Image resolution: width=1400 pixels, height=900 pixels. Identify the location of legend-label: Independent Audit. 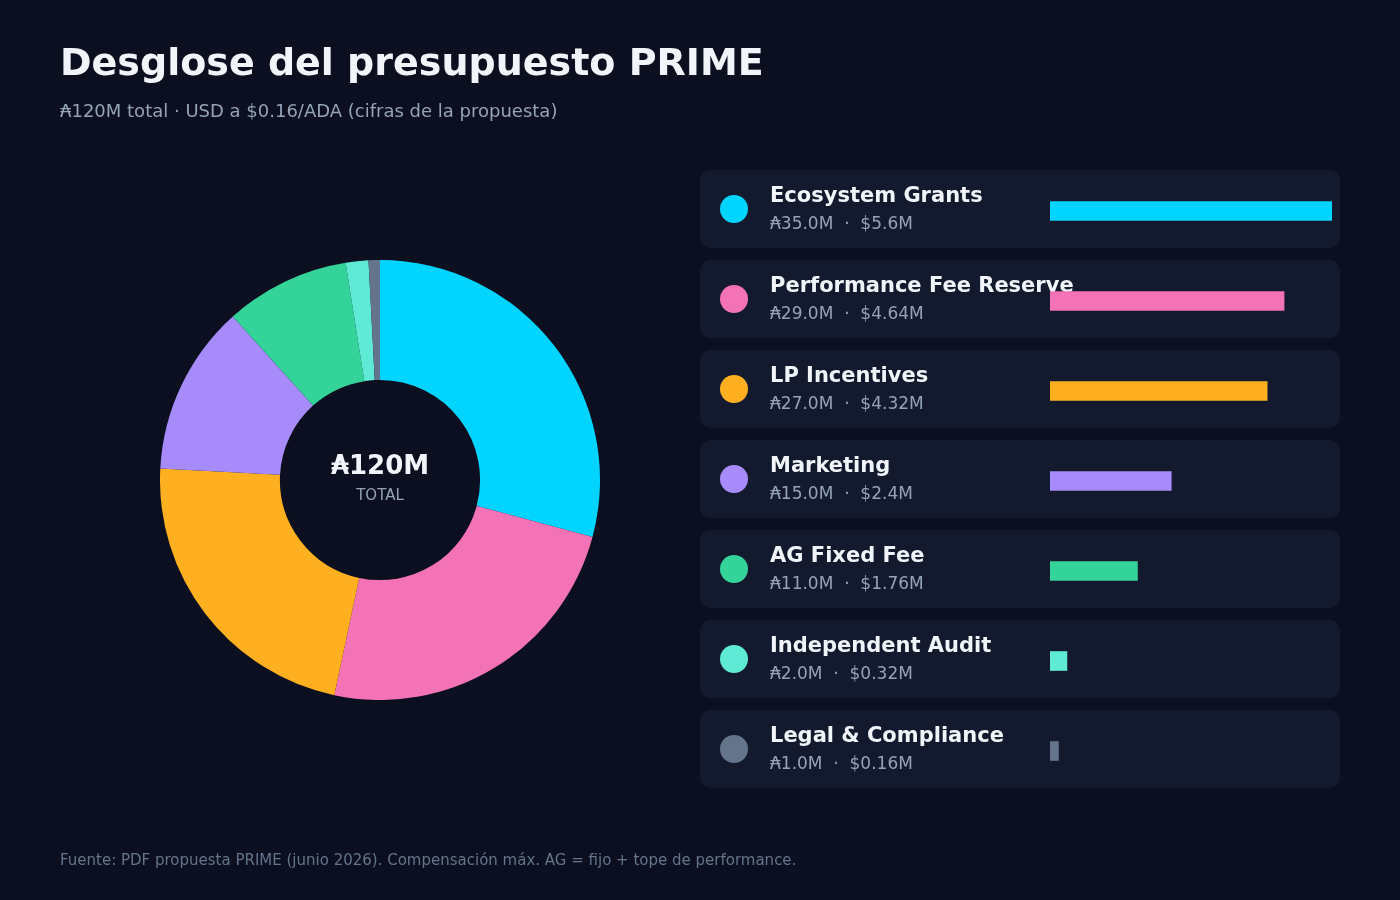
(881, 645).